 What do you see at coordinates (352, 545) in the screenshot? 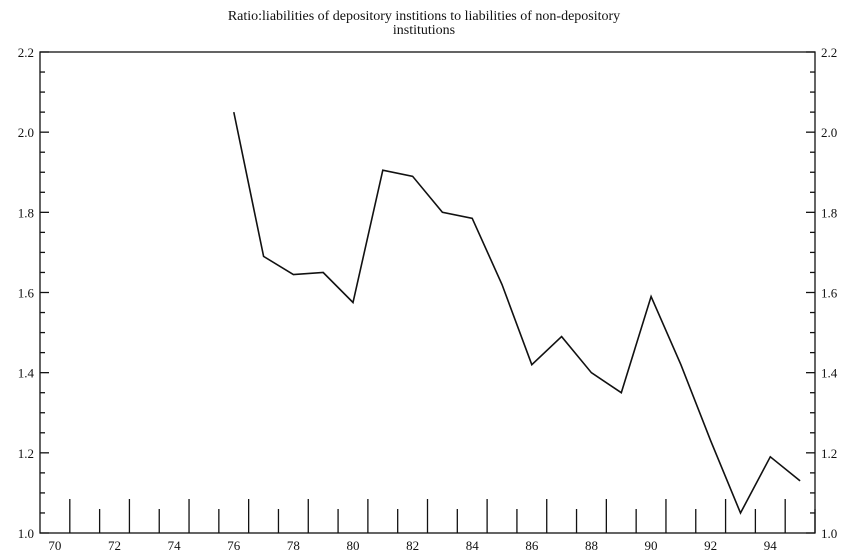
I see `x-tick-label: 80` at bounding box center [352, 545].